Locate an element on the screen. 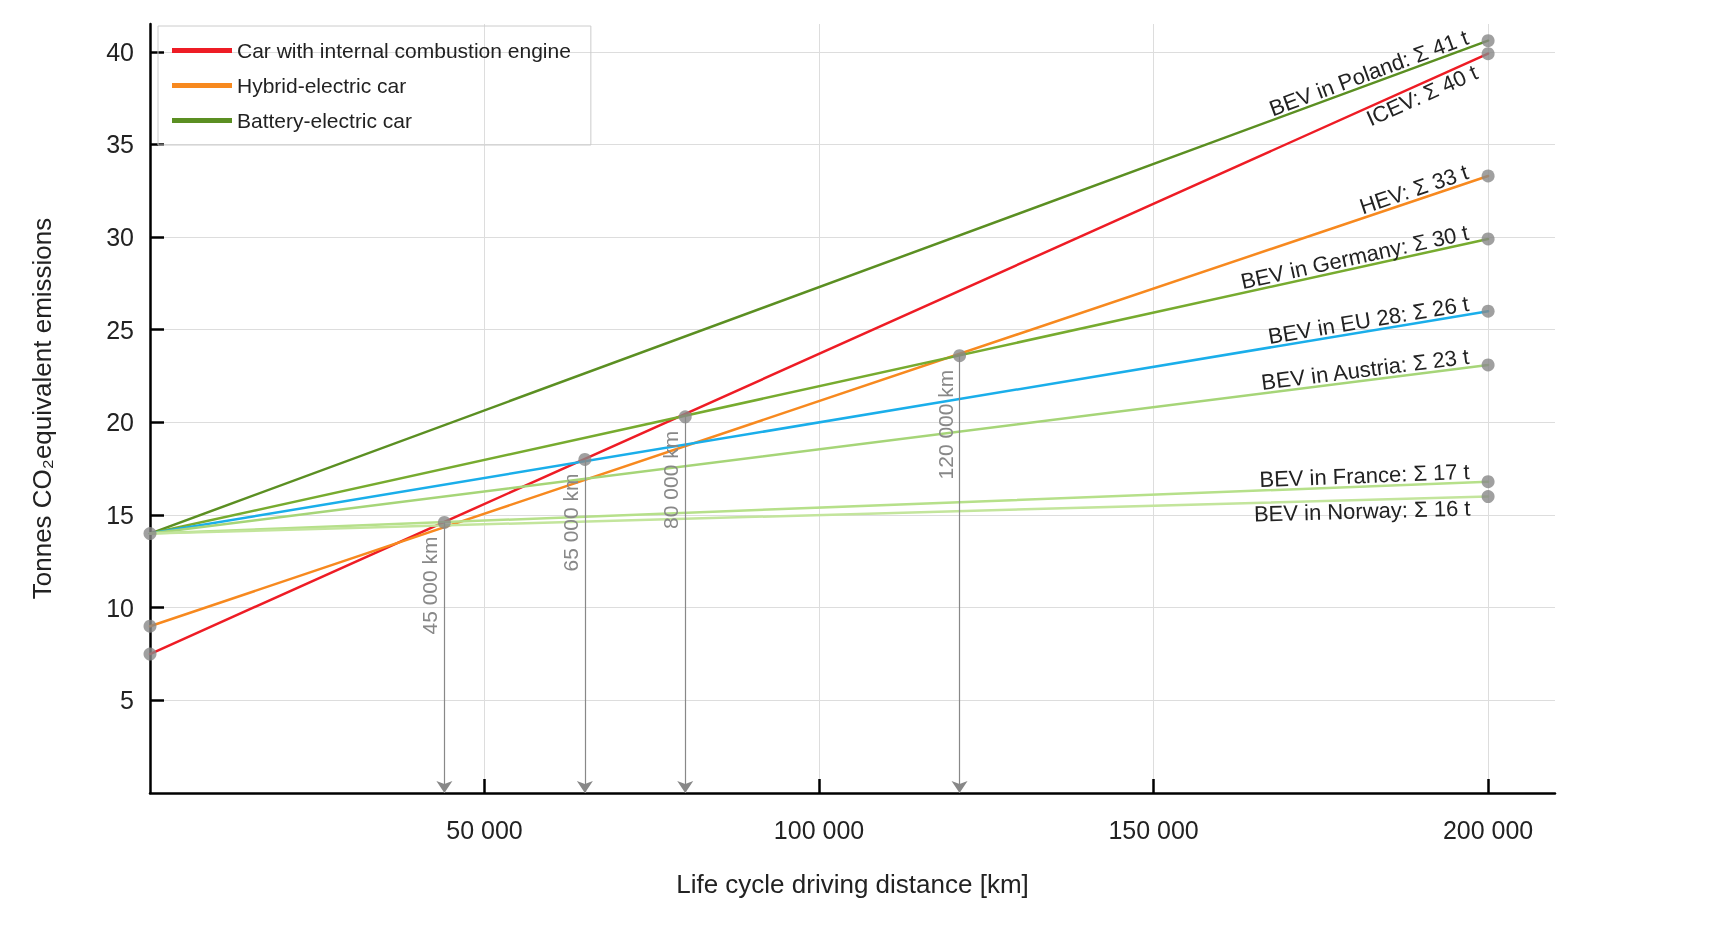  y-tick-label: 30 is located at coordinates (120, 237).